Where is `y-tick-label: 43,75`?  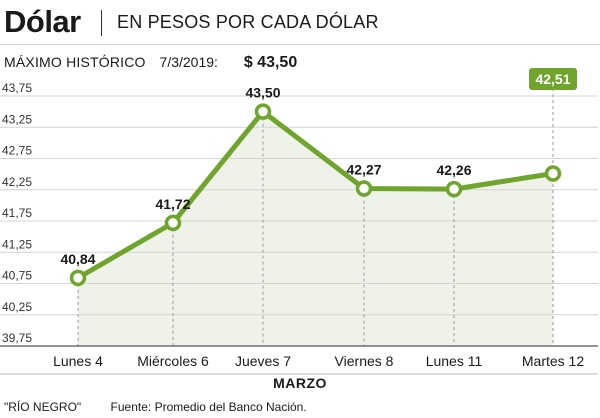
y-tick-label: 43,75 is located at coordinates (17, 88).